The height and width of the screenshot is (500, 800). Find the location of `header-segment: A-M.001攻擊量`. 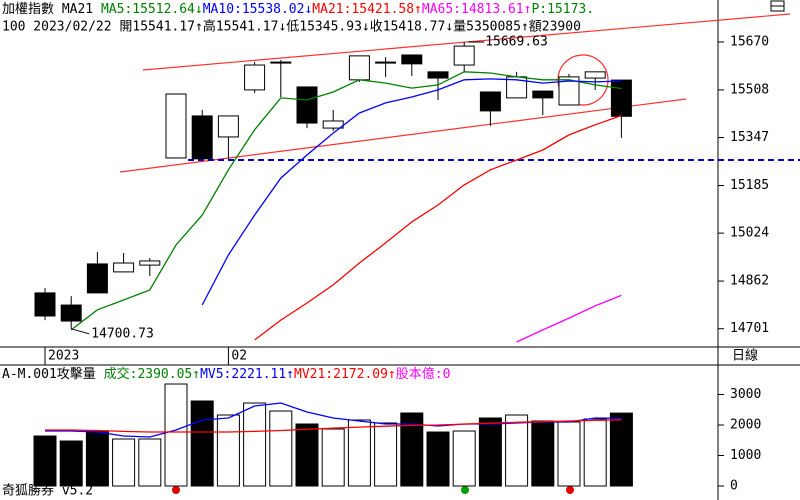

header-segment: A-M.001攻擊量 is located at coordinates (53, 374).